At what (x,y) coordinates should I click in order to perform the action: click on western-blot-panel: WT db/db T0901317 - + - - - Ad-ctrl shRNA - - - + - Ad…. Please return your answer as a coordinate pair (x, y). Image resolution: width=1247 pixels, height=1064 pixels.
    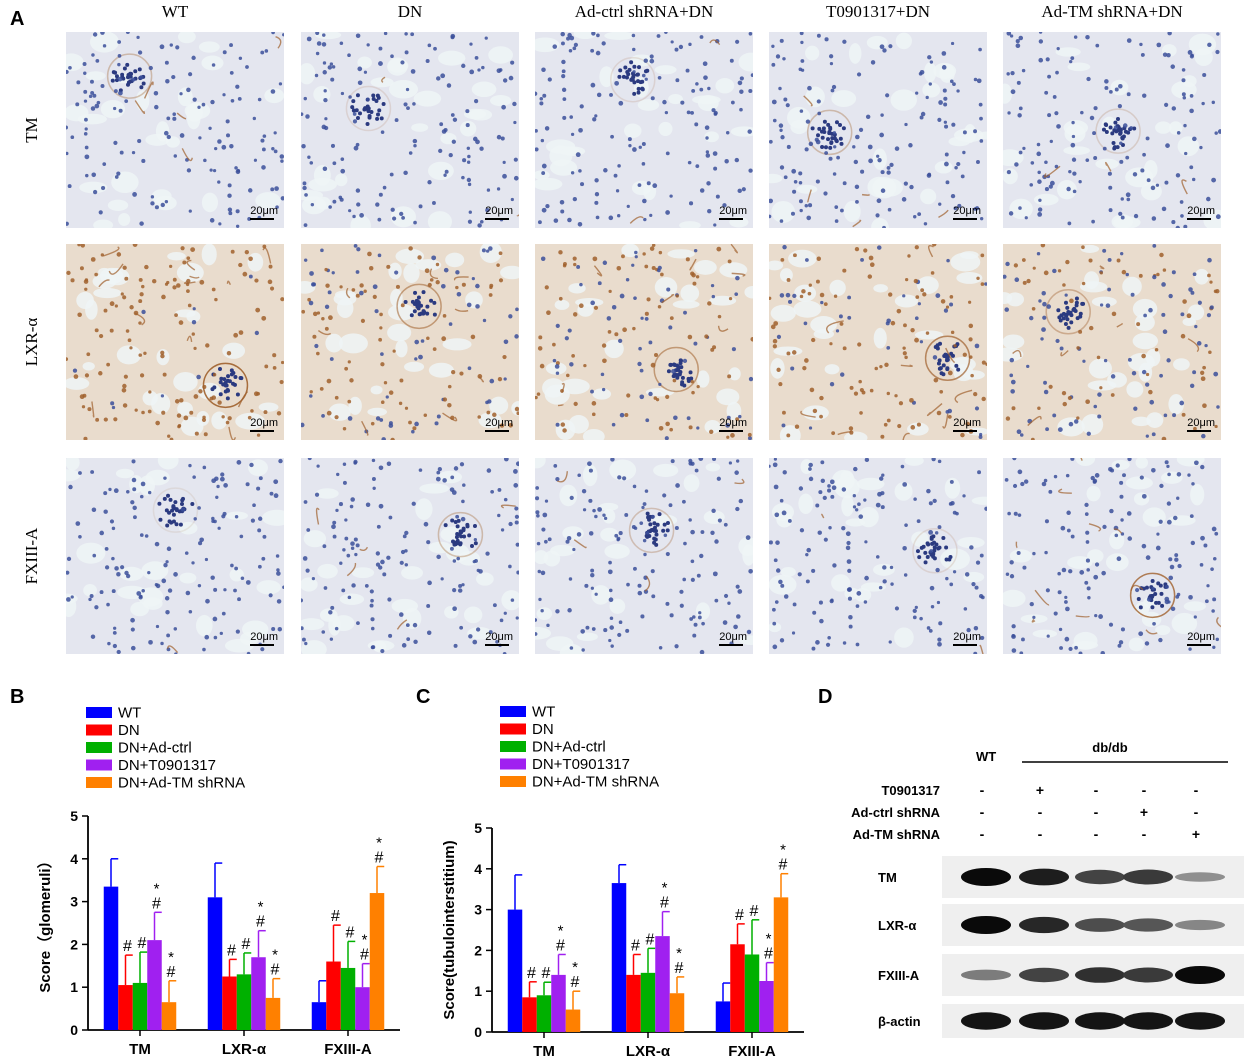
    Looking at the image, I should click on (1047, 889).